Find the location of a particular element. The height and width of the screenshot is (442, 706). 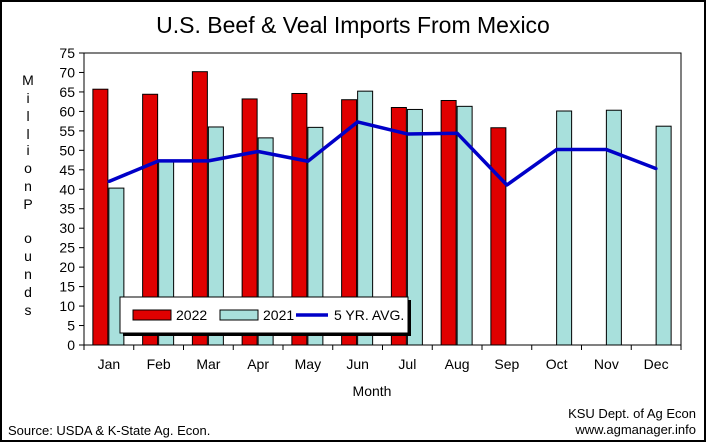

y-tick-label: 5 is located at coordinates (71, 326).